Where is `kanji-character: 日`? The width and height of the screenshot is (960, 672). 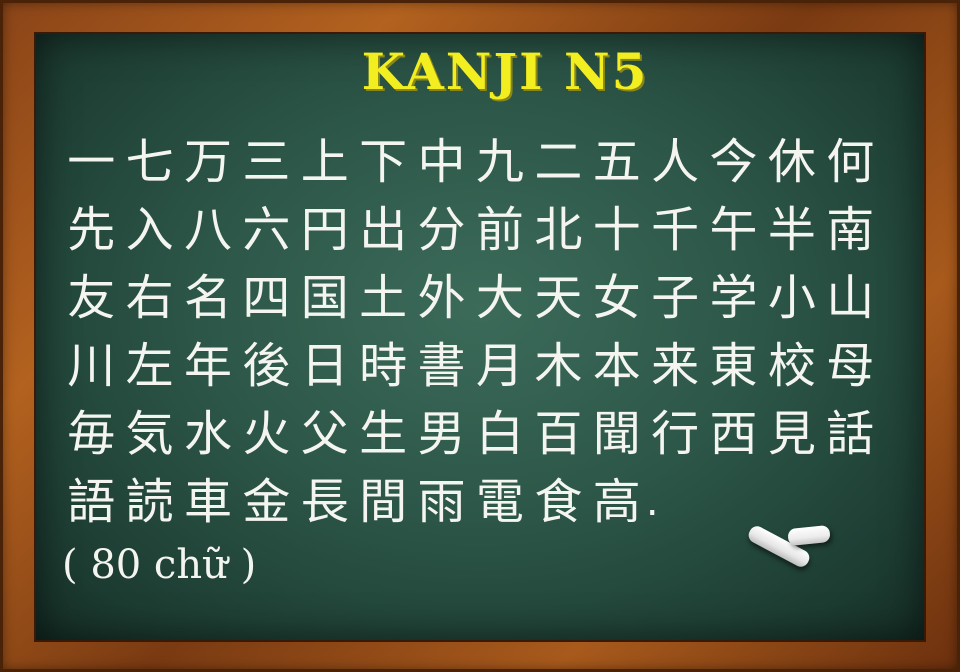 kanji-character: 日 is located at coordinates (324, 366).